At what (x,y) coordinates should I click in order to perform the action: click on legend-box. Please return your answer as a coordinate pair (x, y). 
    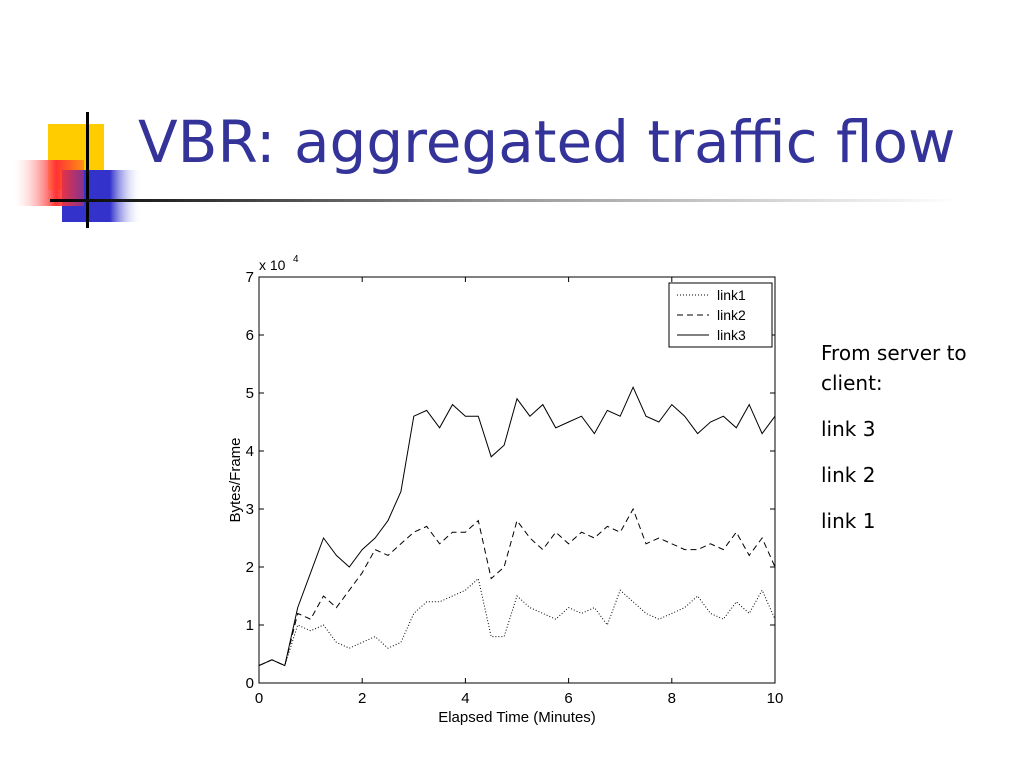
    Looking at the image, I should click on (720, 315).